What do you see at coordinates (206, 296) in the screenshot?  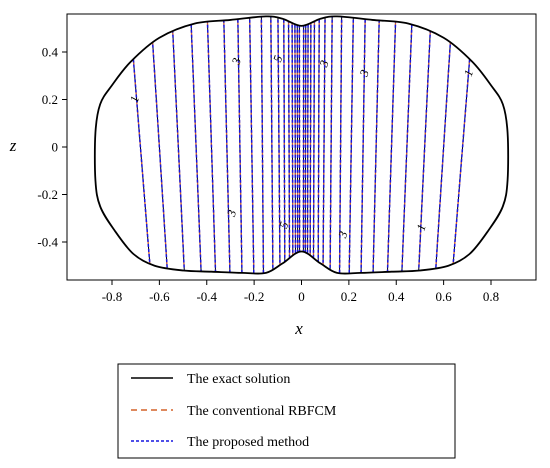 I see `x-tick-label: -0.4` at bounding box center [206, 296].